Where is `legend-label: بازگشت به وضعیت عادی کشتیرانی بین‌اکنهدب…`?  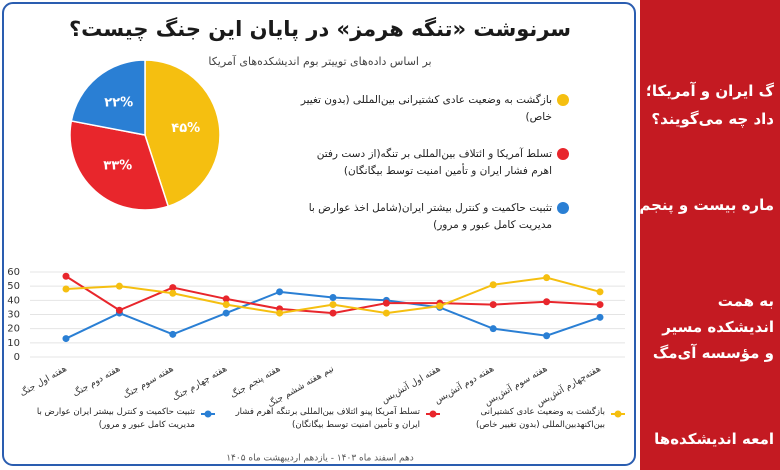
legend-label: بازگشت به وضعیت عادی کشتیرانی بین‌اکنهدب… is located at coordinates (540, 418).